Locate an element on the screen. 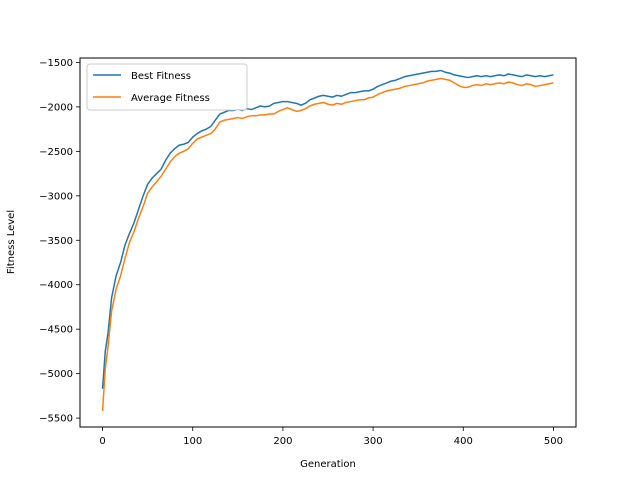 The width and height of the screenshot is (640, 480). x-tick-label: 500 is located at coordinates (553, 441).